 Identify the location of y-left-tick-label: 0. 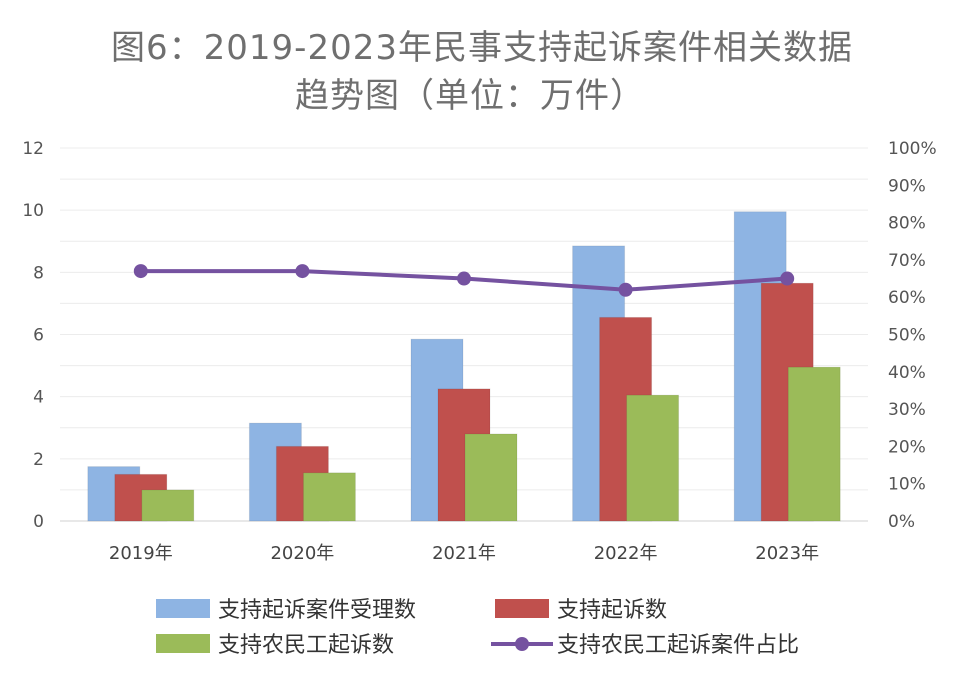
(38, 522).